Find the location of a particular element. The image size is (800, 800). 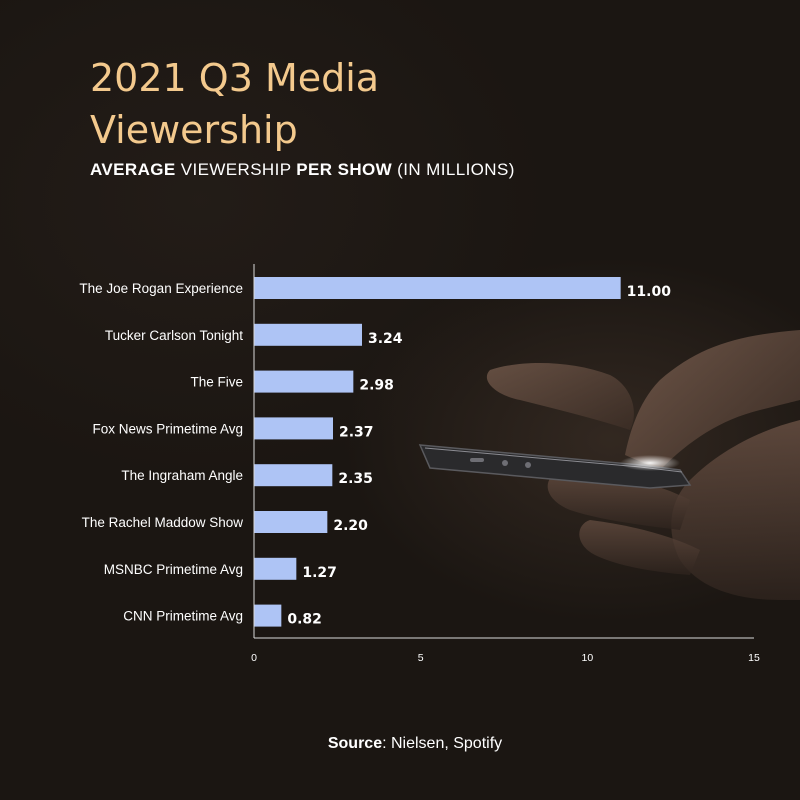

value-label: 3.24 is located at coordinates (385, 339).